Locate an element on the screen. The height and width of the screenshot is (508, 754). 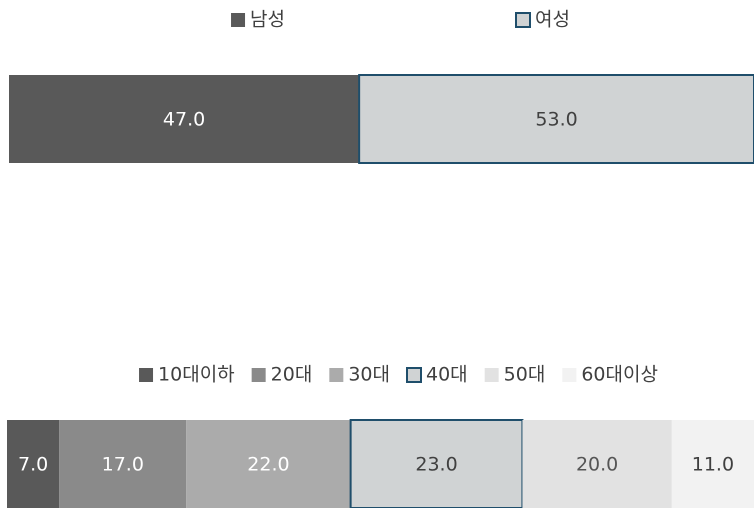
data-label: 22.0 is located at coordinates (268, 465).